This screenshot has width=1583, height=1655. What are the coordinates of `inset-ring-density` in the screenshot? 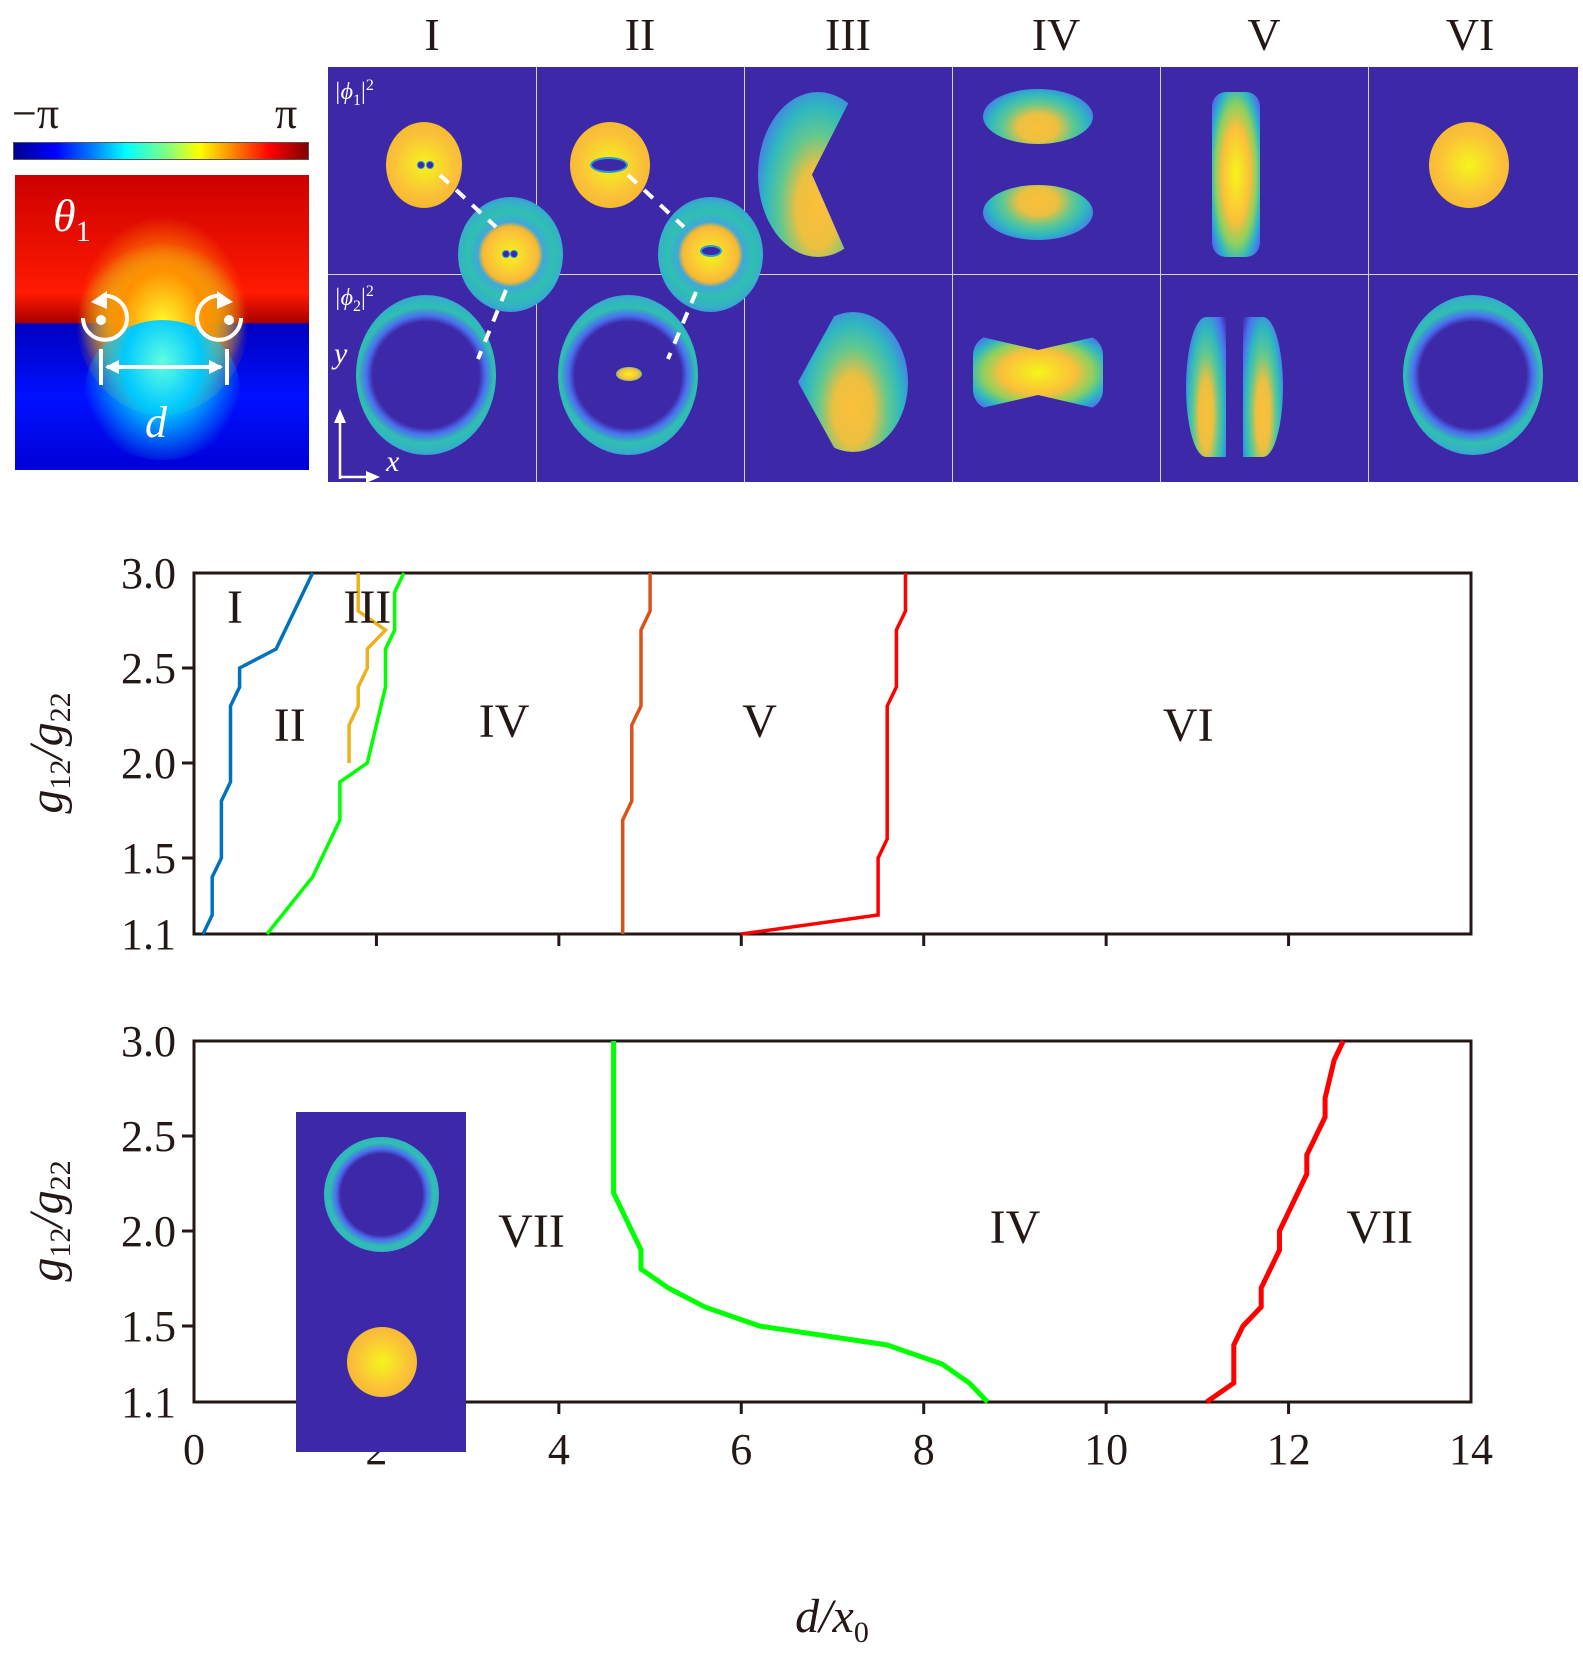 It's located at (381, 1194).